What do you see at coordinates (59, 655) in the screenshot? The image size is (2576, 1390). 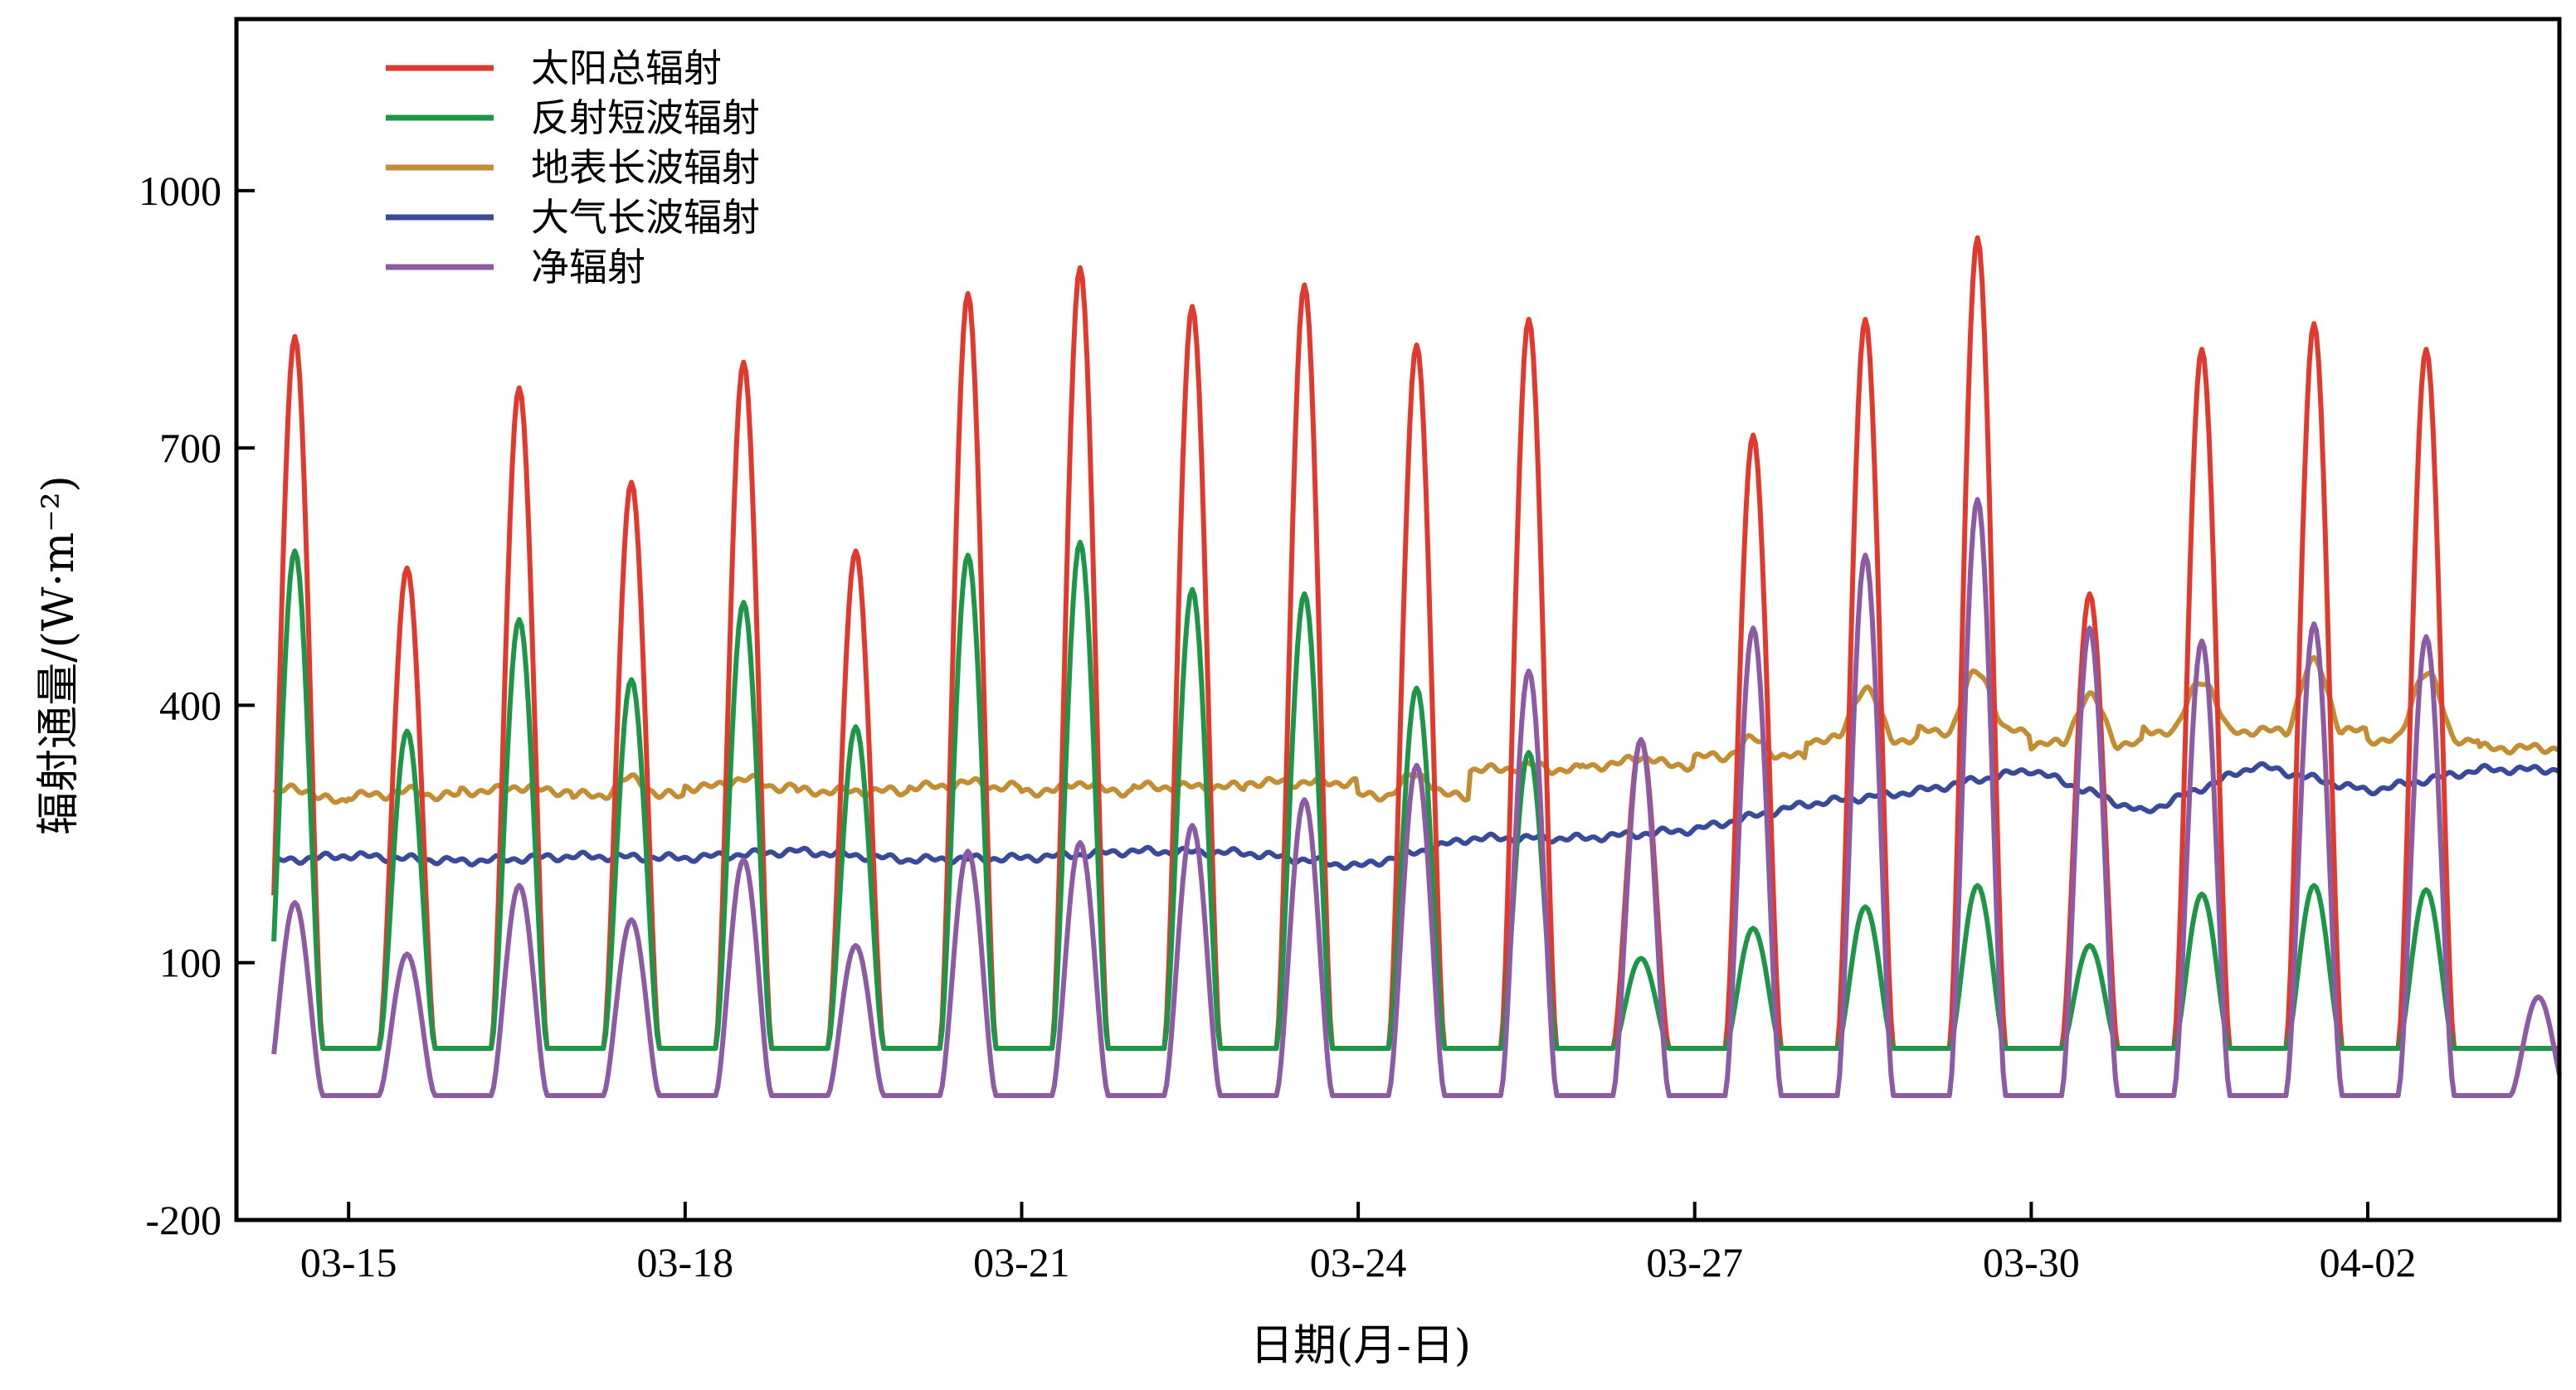 I see `y-axis-title: 辐射通量/(W·m⁻²)` at bounding box center [59, 655].